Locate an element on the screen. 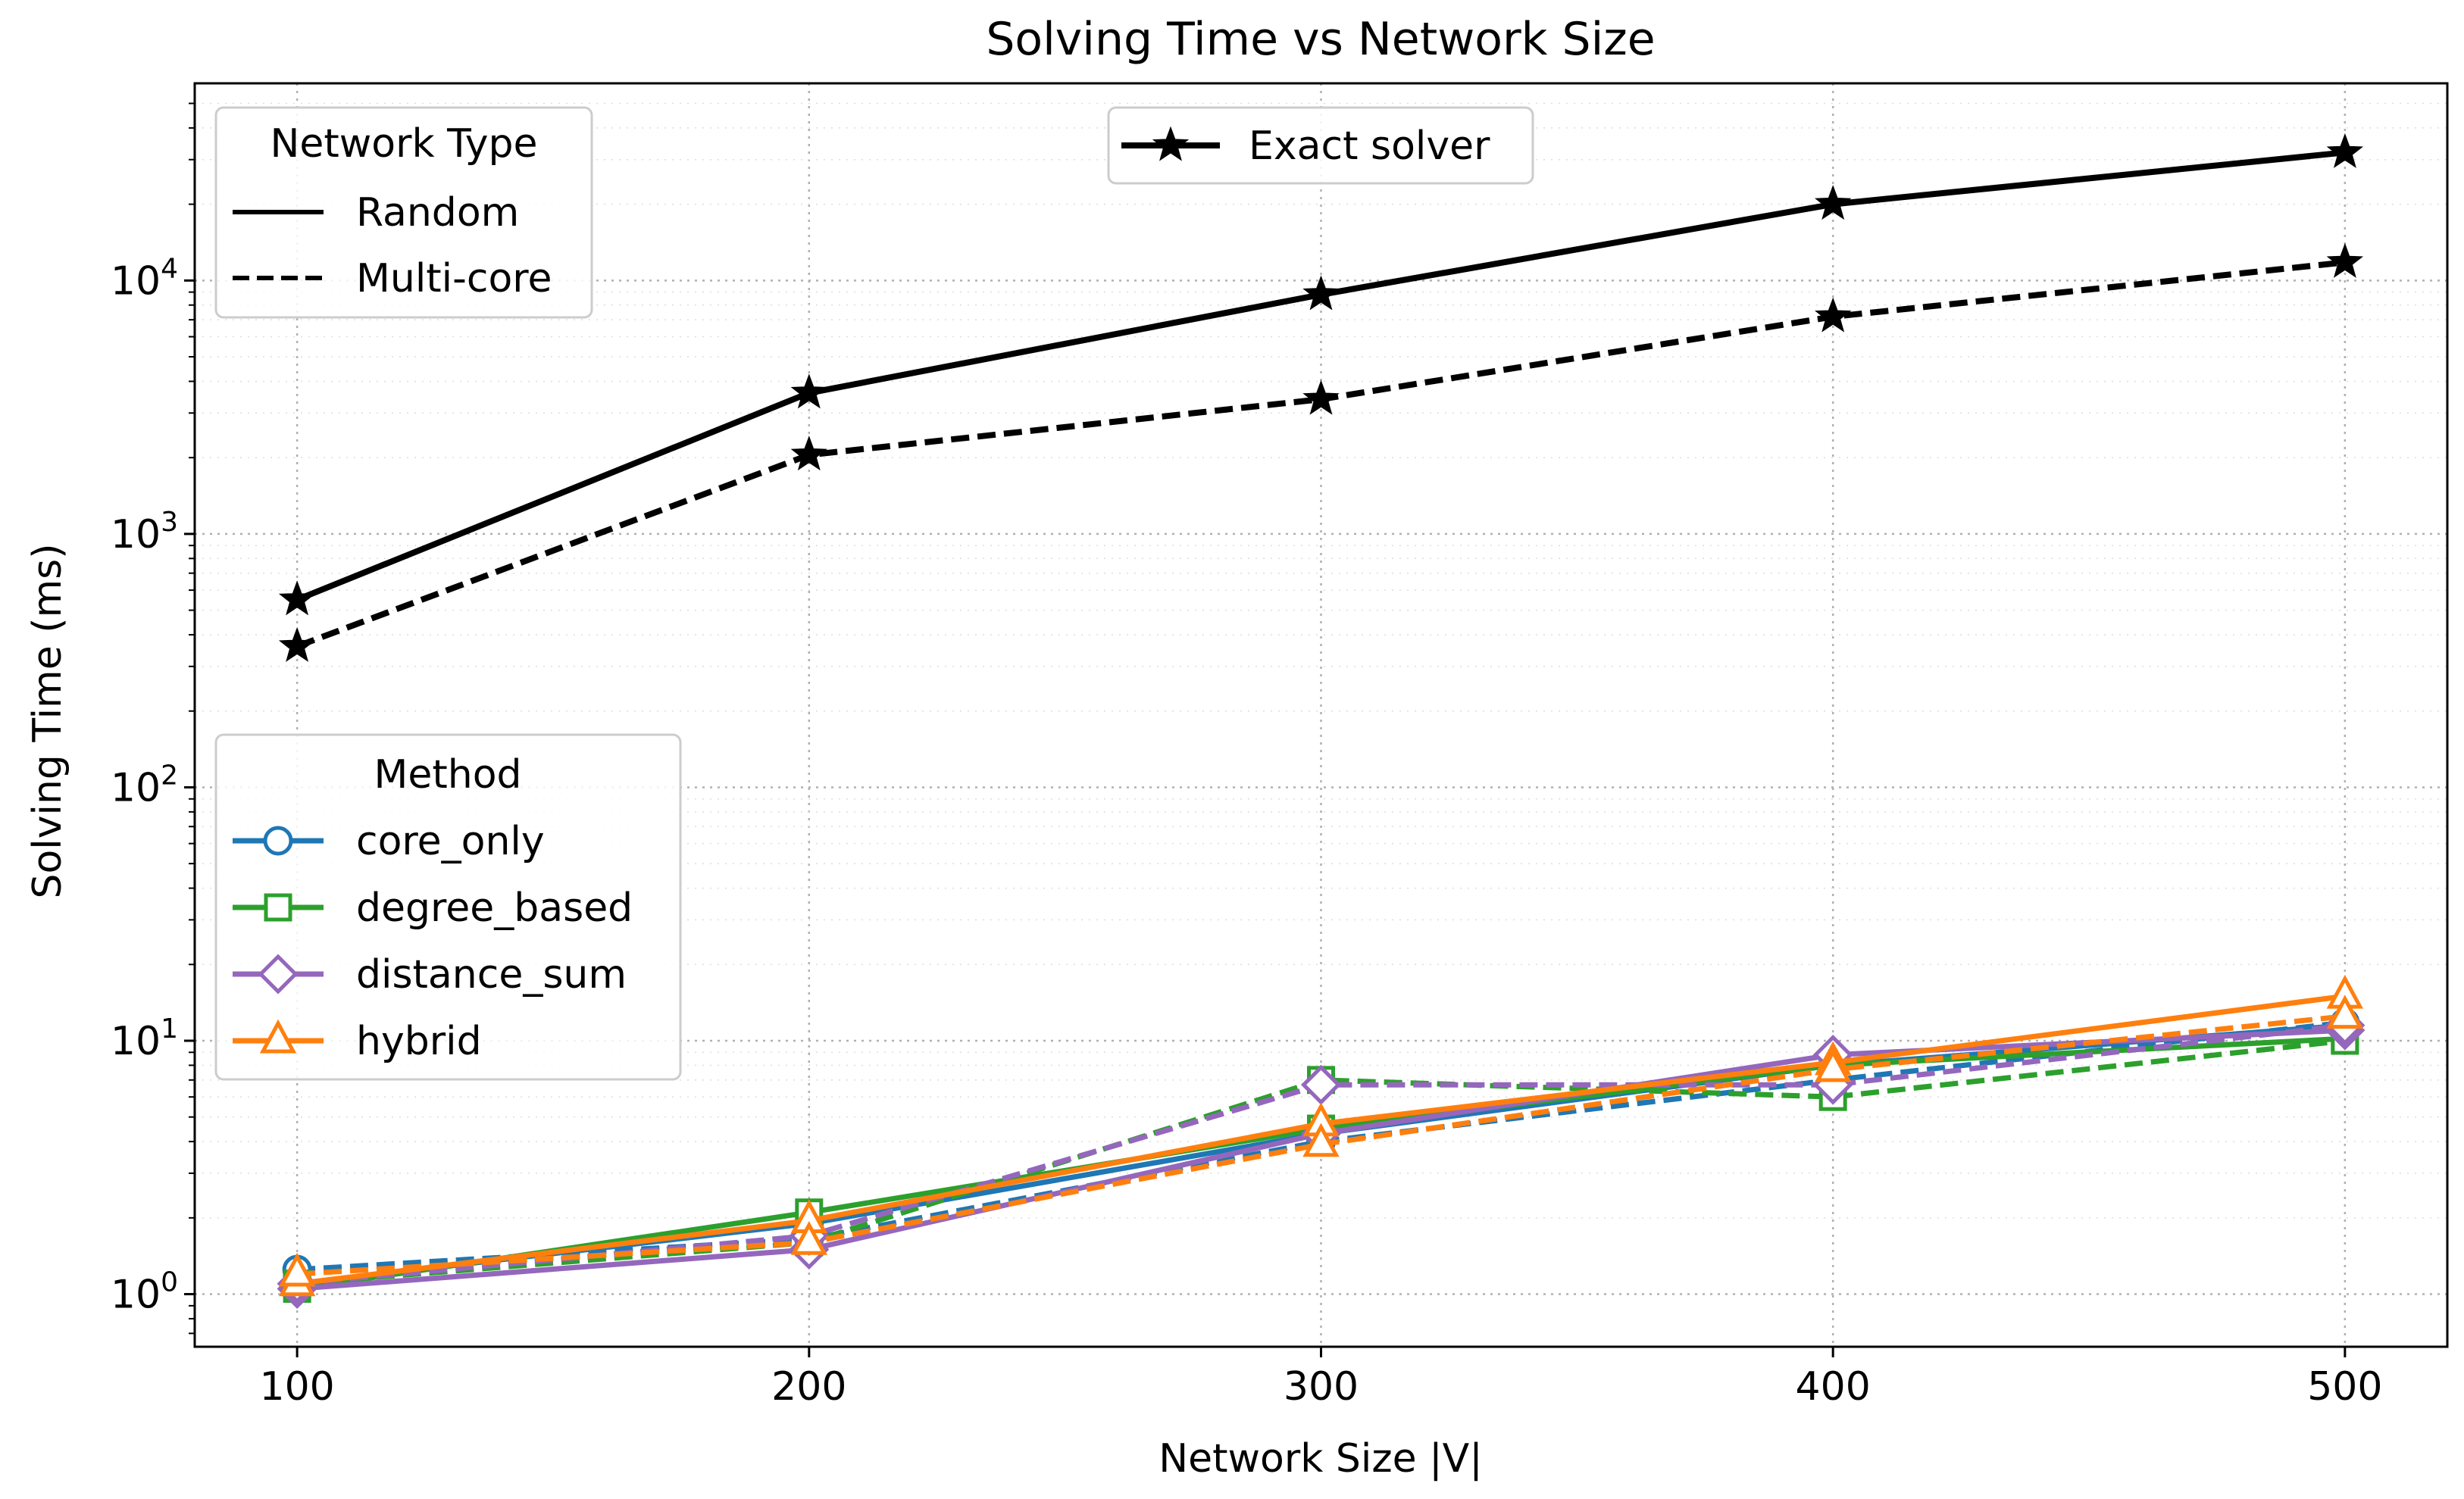 This screenshot has width=2464, height=1499. legend-network-type-multicore-label: Multi-core is located at coordinates (454, 278).